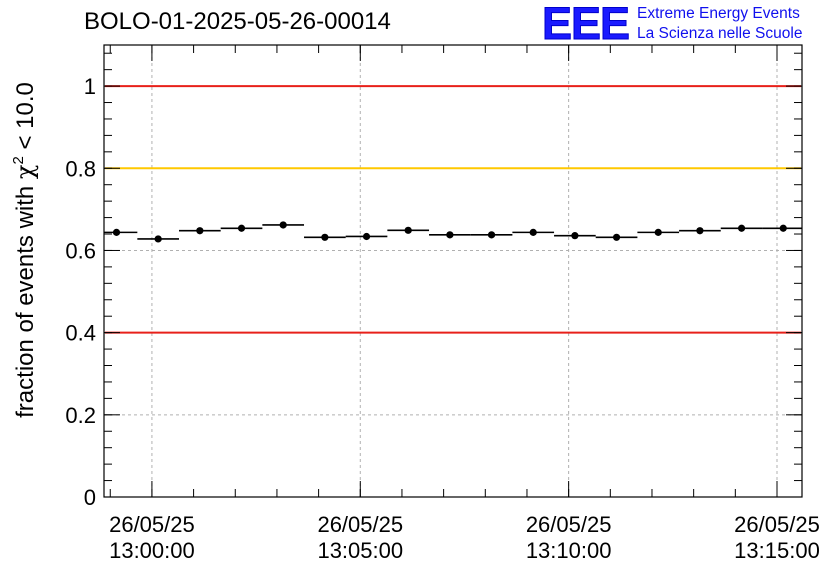  What do you see at coordinates (80, 168) in the screenshot?
I see `y-tick-label: 0.8` at bounding box center [80, 168].